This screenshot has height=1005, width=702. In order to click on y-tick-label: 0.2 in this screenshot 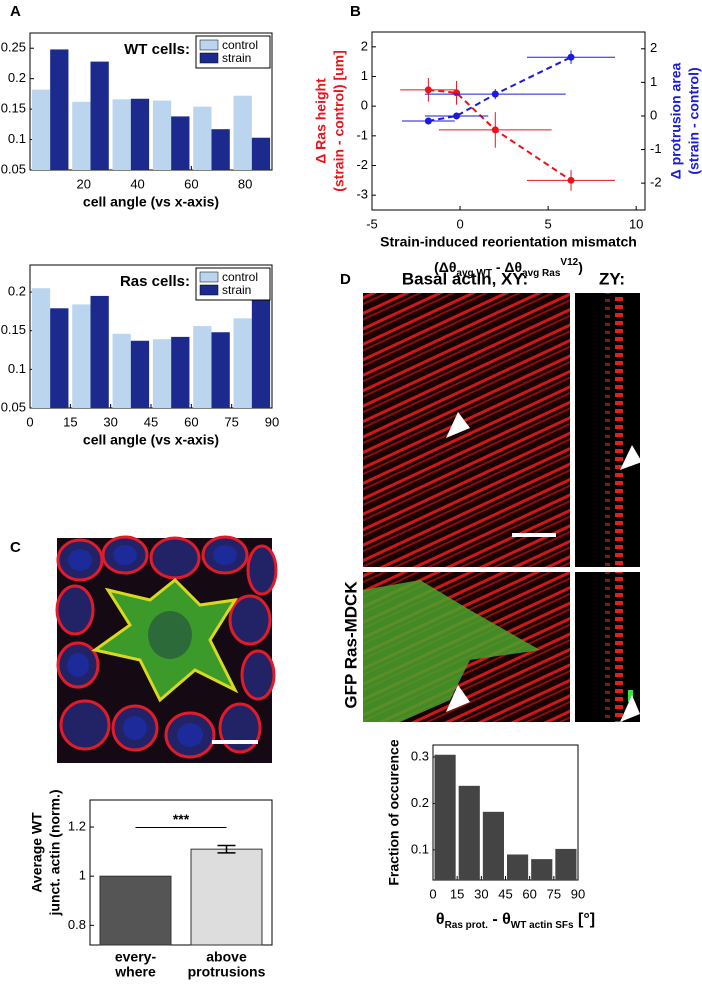, I will do `click(17, 290)`.